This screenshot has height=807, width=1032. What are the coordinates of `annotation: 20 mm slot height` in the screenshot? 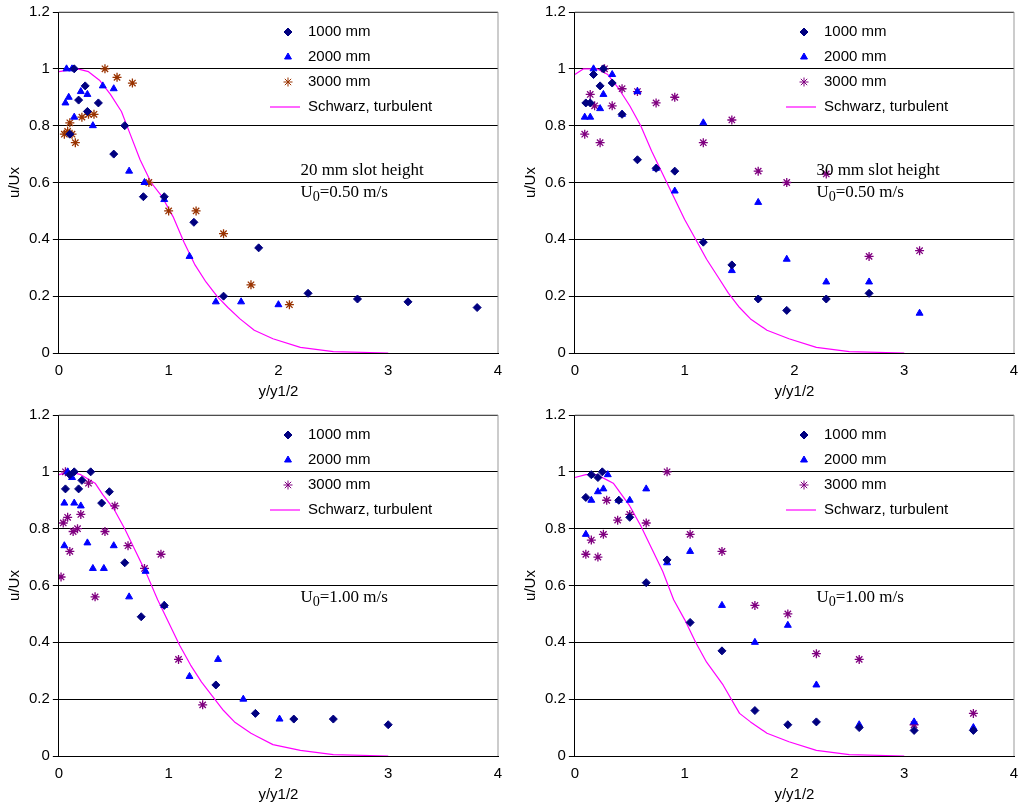 It's located at (362, 169).